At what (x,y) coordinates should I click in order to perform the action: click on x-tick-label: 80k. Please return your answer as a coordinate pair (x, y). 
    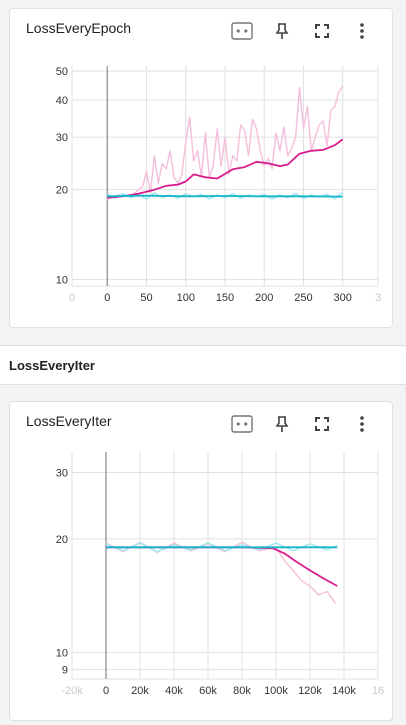
    Looking at the image, I should click on (242, 691).